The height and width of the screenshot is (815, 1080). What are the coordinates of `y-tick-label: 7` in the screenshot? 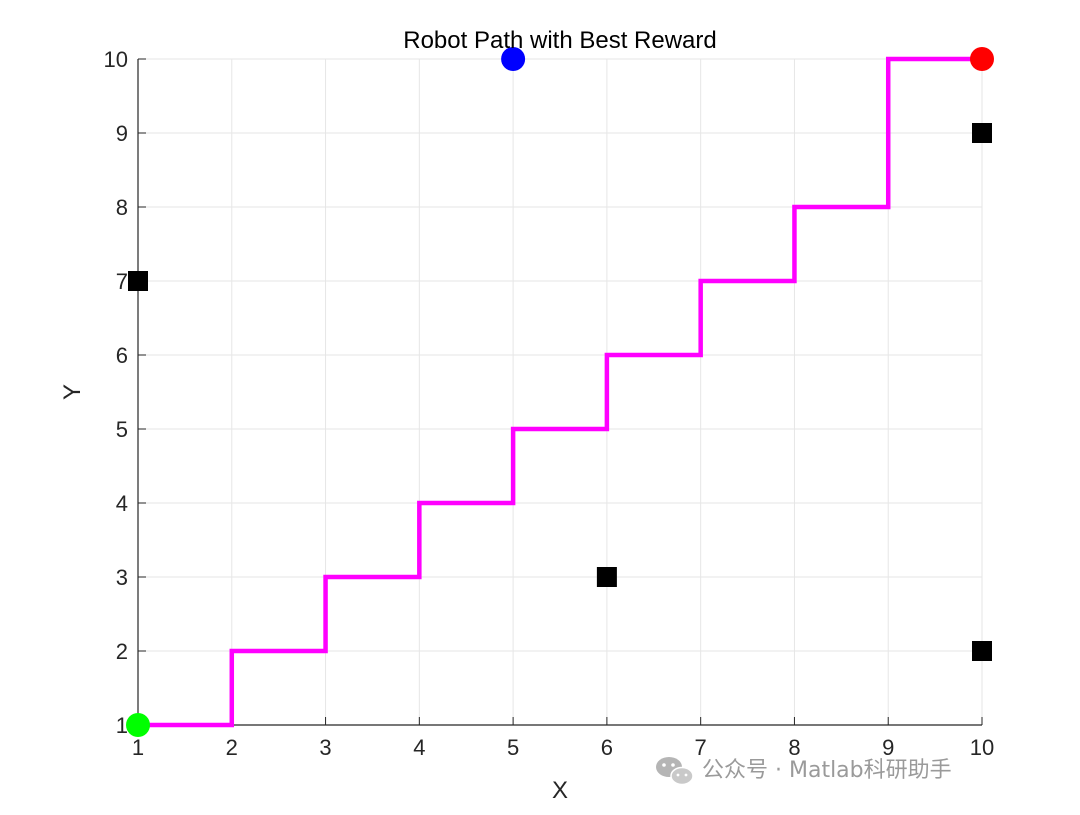 It's located at (122, 281).